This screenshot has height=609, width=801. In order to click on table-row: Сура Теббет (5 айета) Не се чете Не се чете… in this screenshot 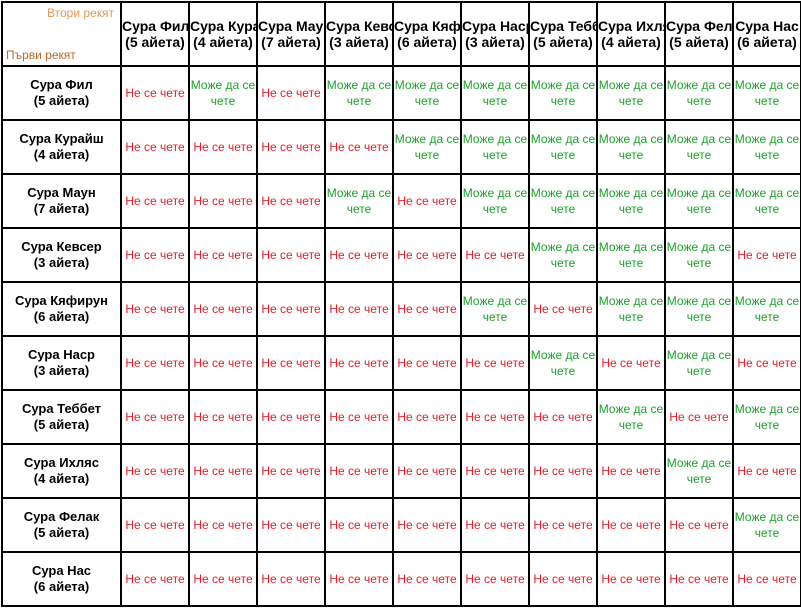, I will do `click(401, 417)`.